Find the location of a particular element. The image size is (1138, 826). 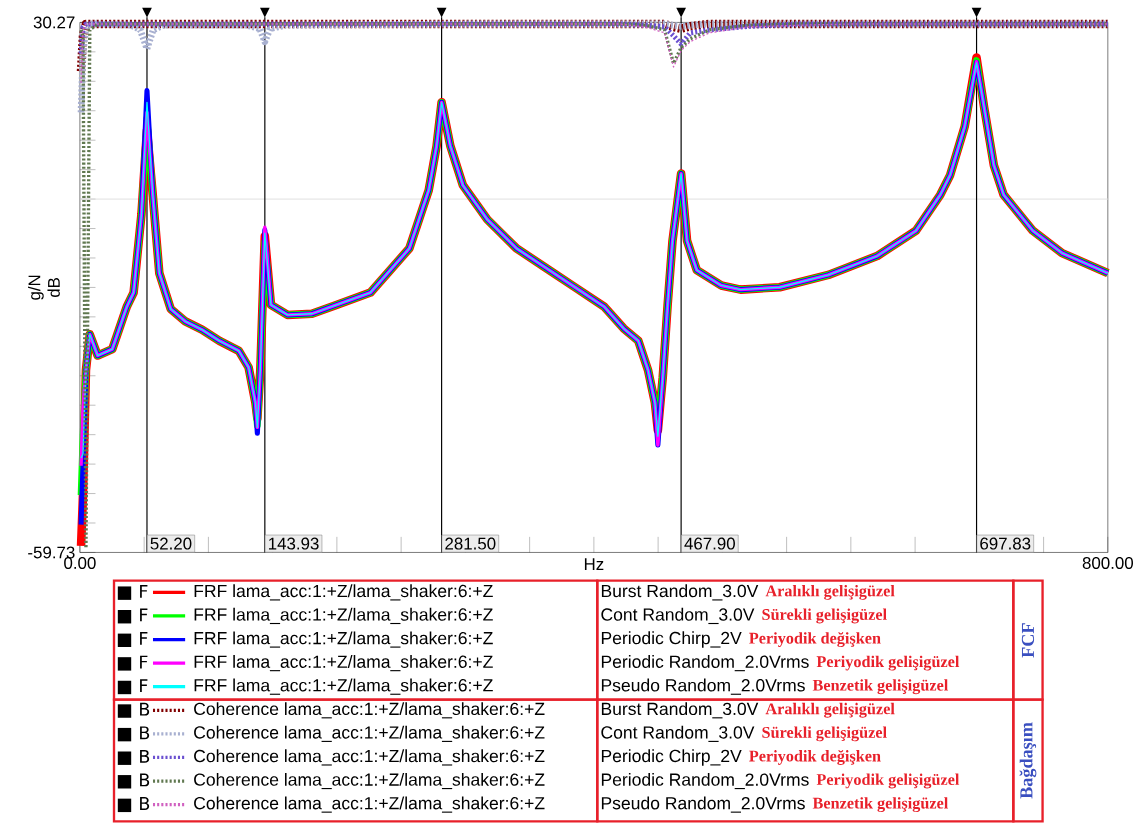

x-axis-title: Hz is located at coordinates (594, 564).